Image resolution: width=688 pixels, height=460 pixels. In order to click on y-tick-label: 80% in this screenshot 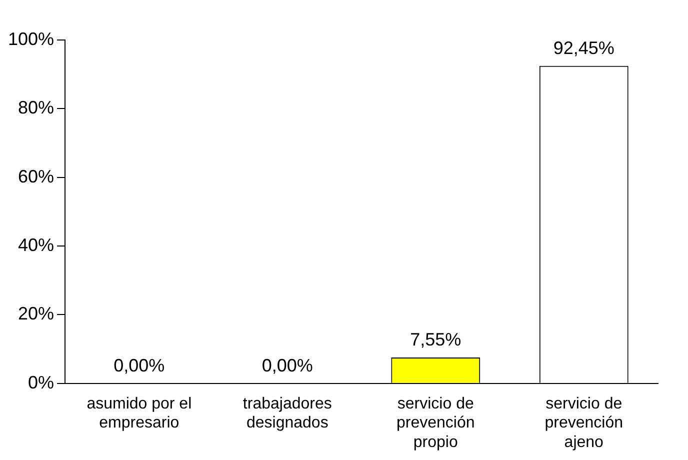, I will do `click(36, 108)`.